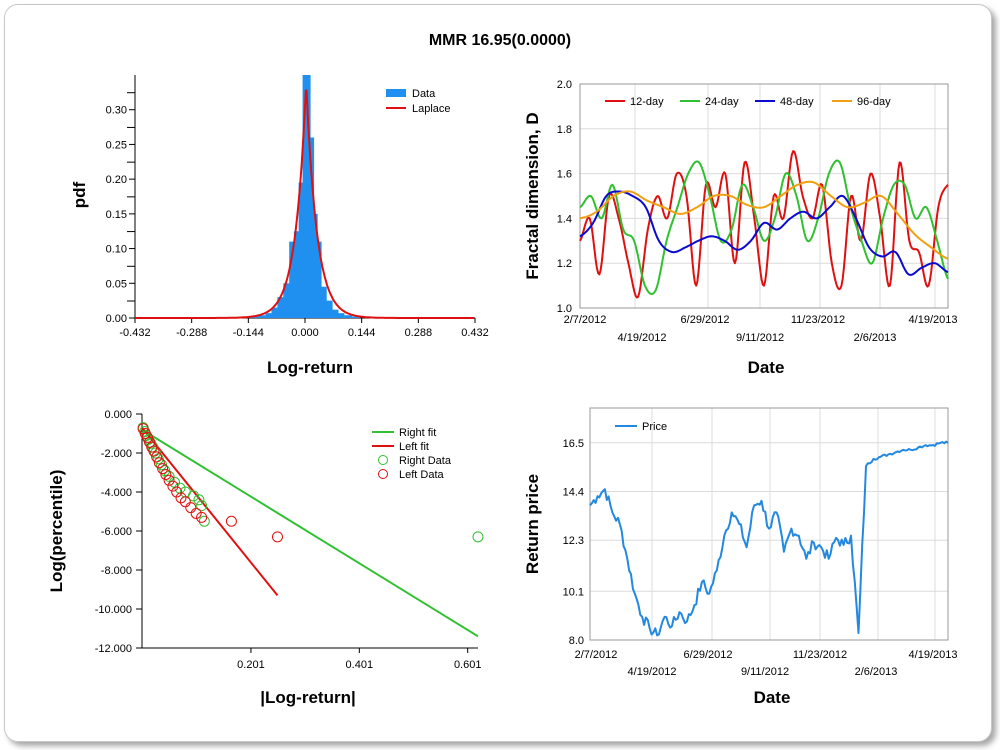  What do you see at coordinates (113, 610) in the screenshot?
I see `lp-y-tick-label: -10.000` at bounding box center [113, 610].